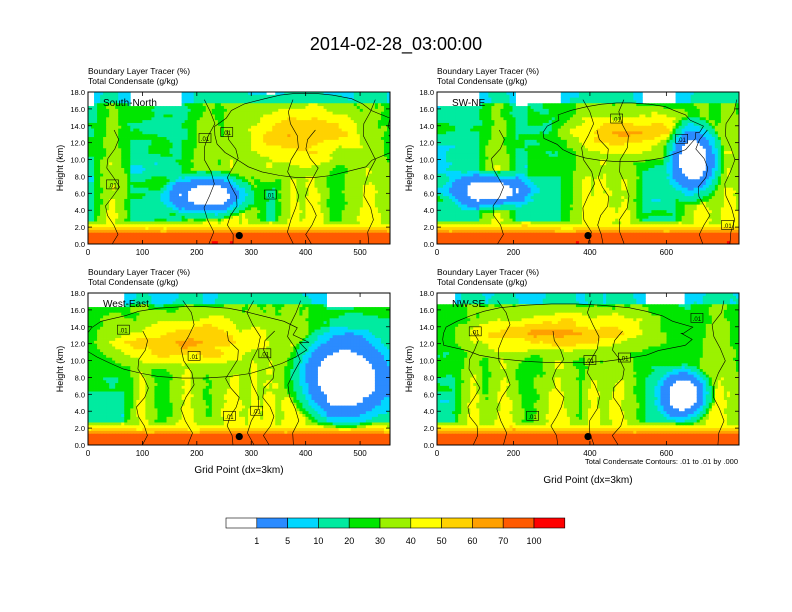  I want to click on y-tick-label: 14.0, so click(77, 327).